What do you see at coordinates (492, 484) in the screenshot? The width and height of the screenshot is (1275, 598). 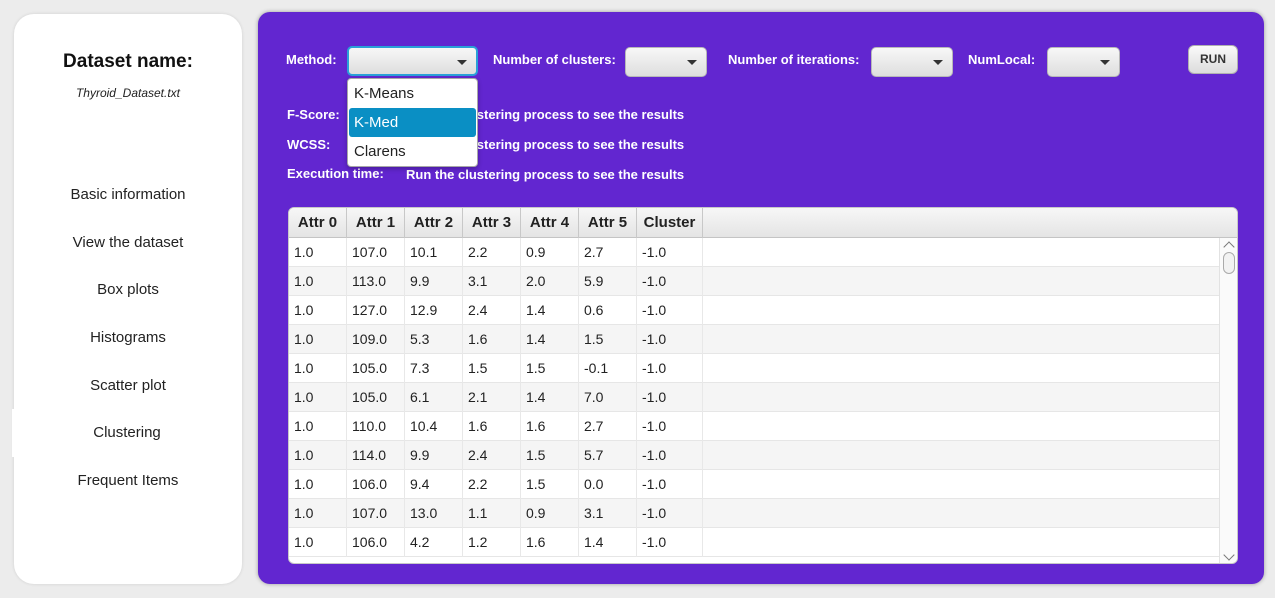 I see `table-cell: 2.2` at bounding box center [492, 484].